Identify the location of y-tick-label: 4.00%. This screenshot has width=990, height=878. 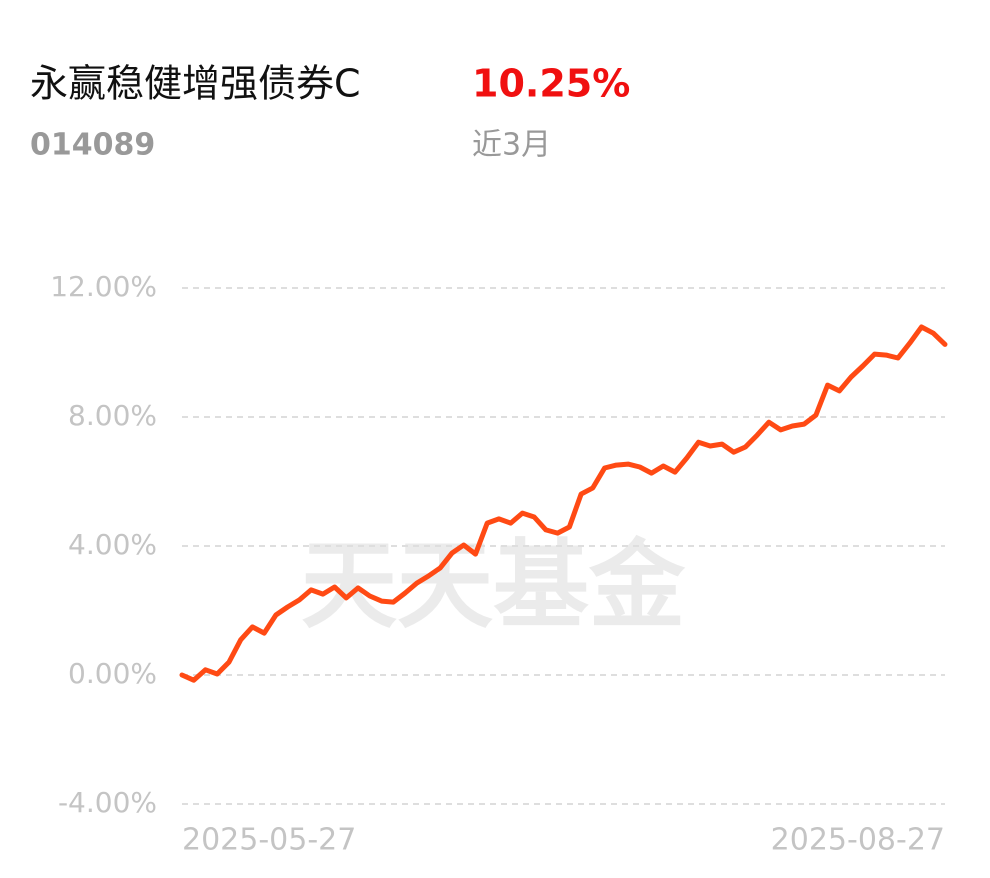
(112, 544).